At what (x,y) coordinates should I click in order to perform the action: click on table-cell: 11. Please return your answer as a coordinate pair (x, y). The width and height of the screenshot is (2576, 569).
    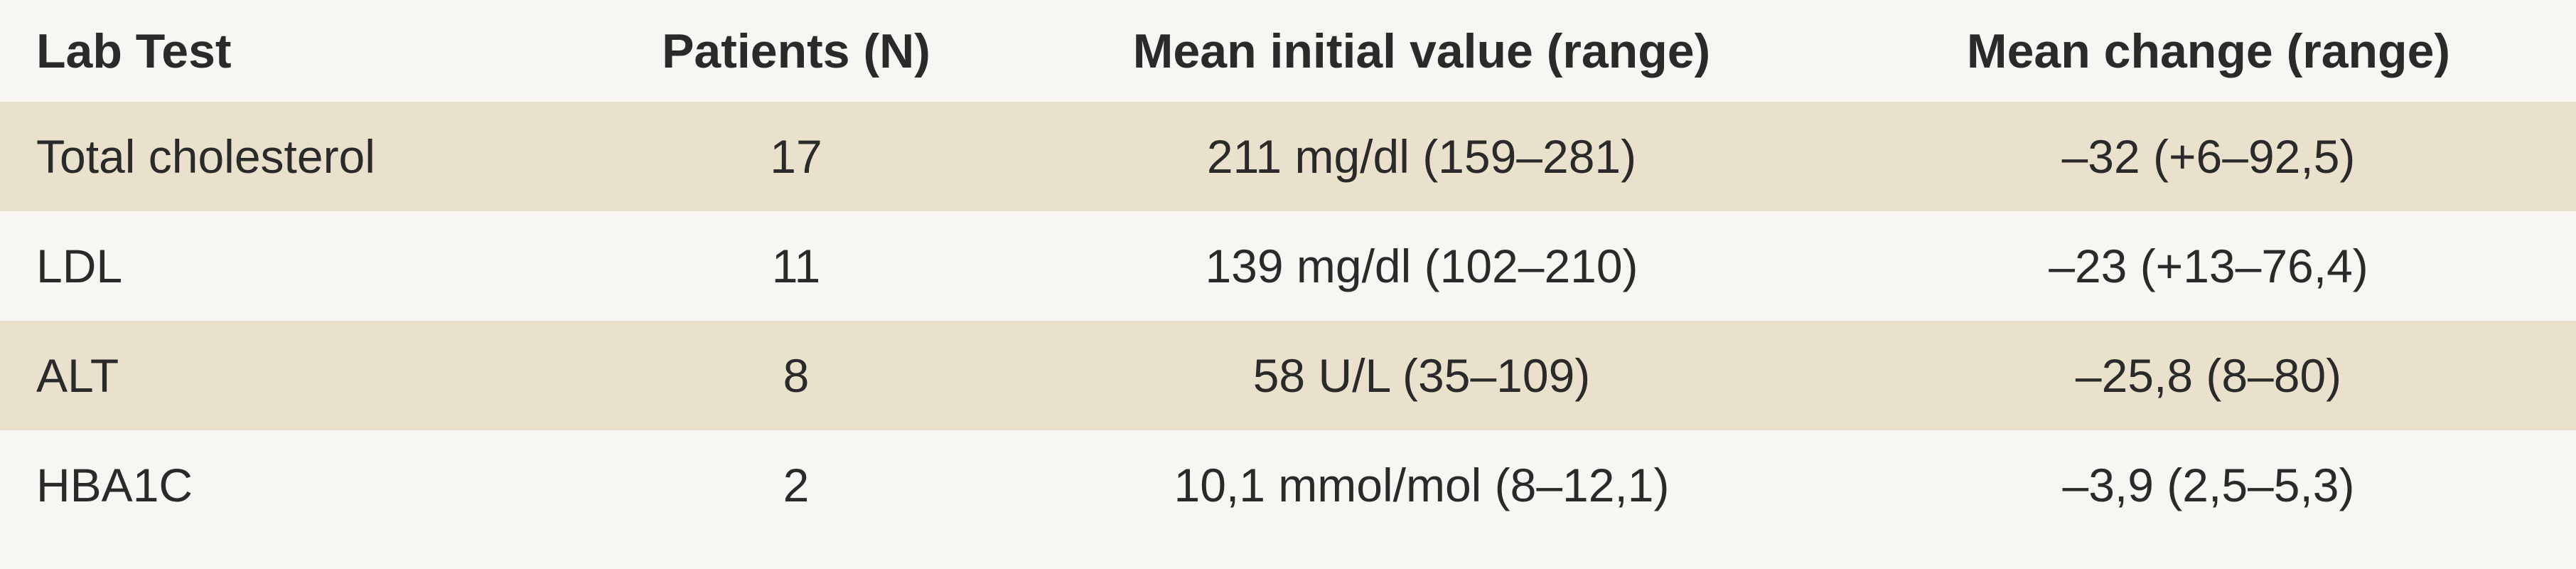
    Looking at the image, I should click on (796, 266).